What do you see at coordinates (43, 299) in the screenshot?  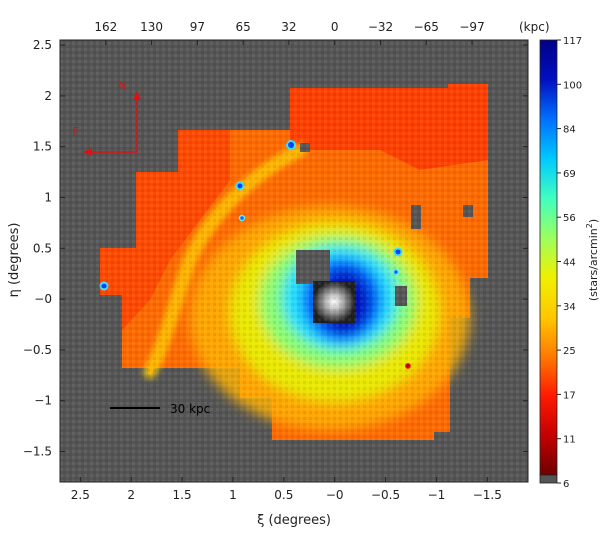 I see `y-tick-label: −0` at bounding box center [43, 299].